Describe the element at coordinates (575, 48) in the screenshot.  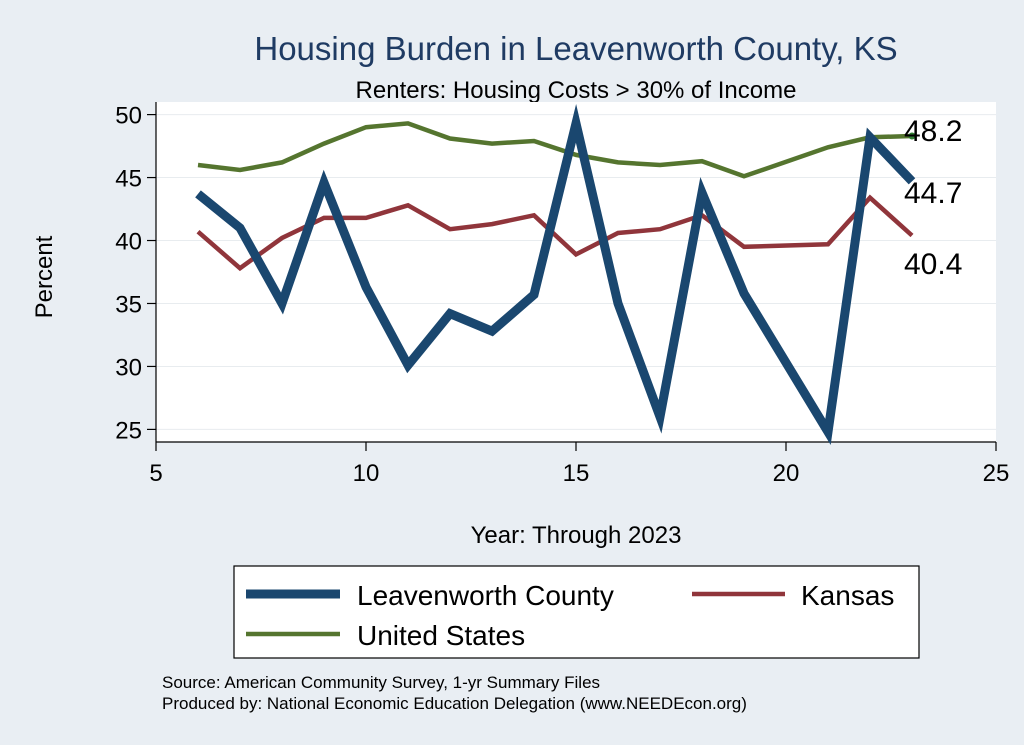
I see `chart-title: Housing Burden in Leavenworth County, KS` at that location.